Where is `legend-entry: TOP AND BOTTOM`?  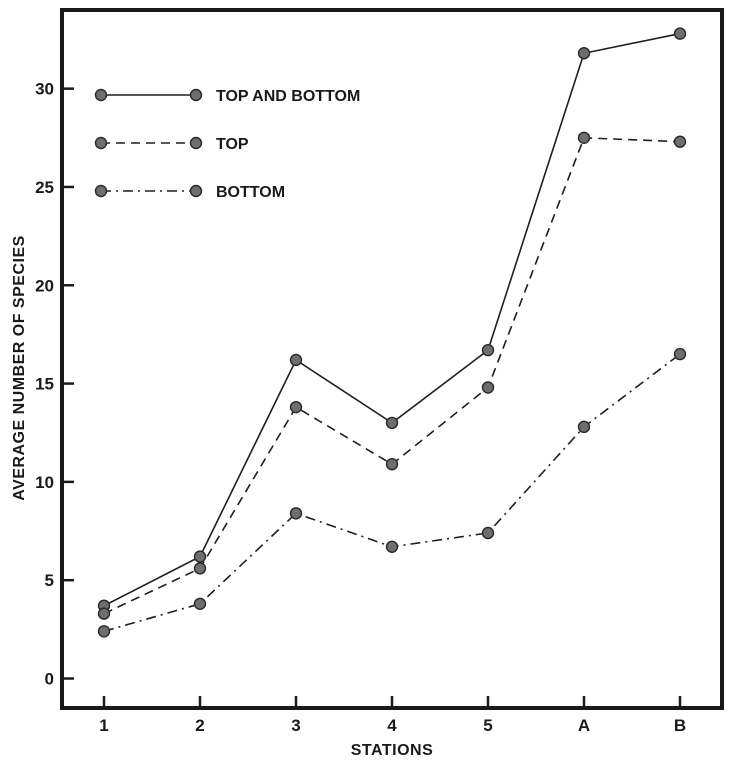 legend-entry: TOP AND BOTTOM is located at coordinates (228, 96).